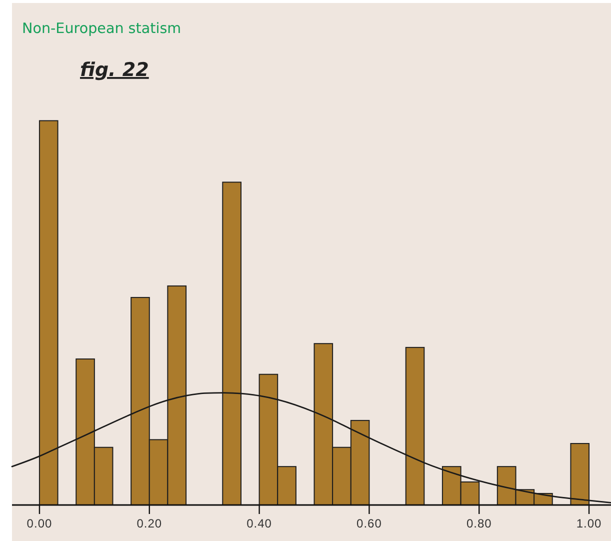  I want to click on chart-title: Non-European statism, so click(102, 29).